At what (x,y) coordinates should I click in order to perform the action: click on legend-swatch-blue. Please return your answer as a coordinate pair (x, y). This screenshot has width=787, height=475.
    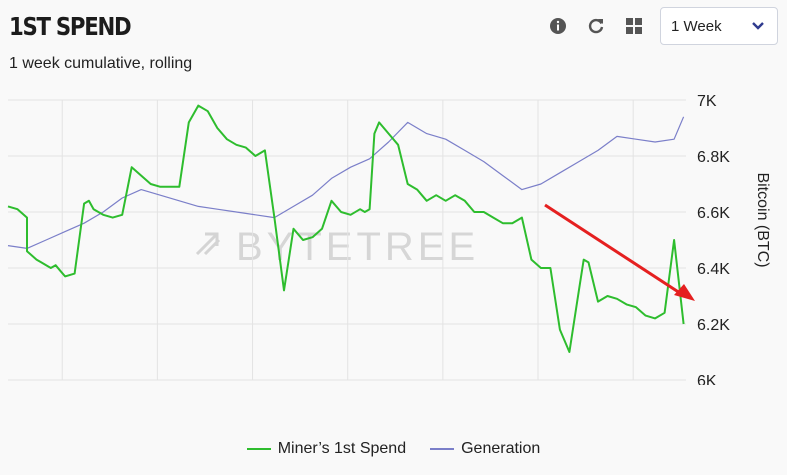
    Looking at the image, I should click on (442, 449).